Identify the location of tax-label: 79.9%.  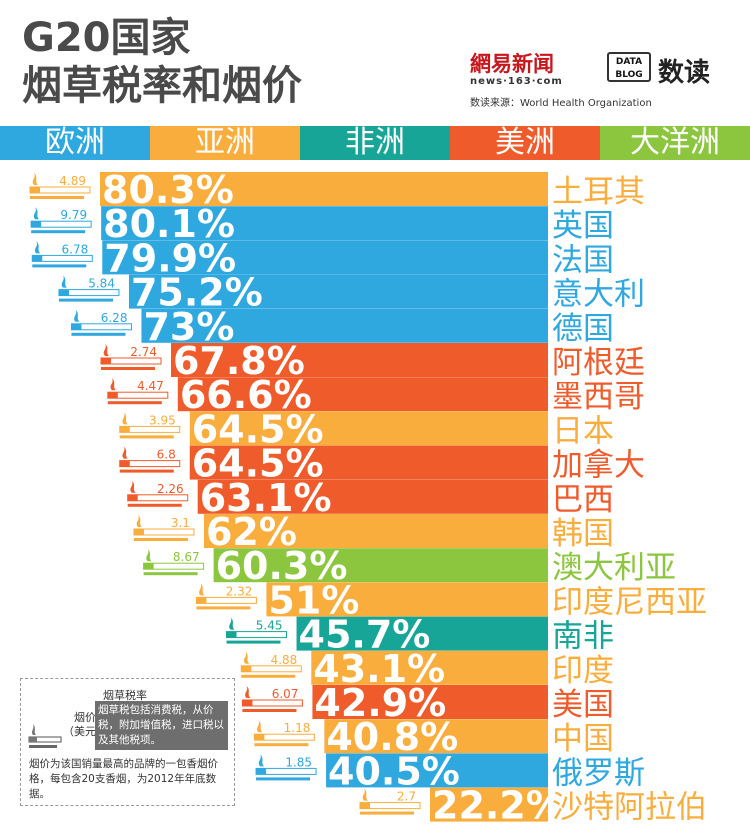
(170, 258).